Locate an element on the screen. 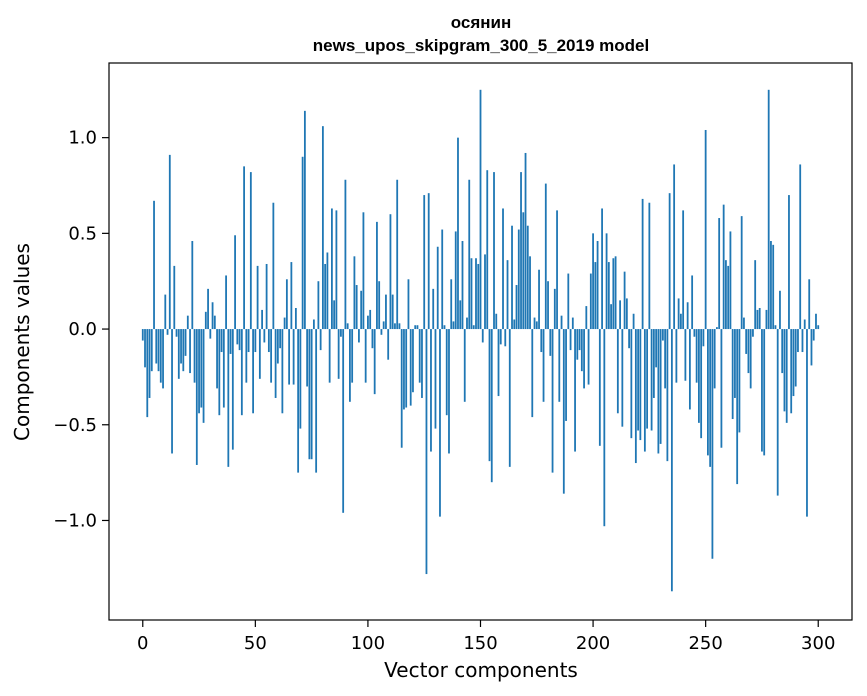 The height and width of the screenshot is (696, 867). chart-title-line1: осянин is located at coordinates (481, 22).